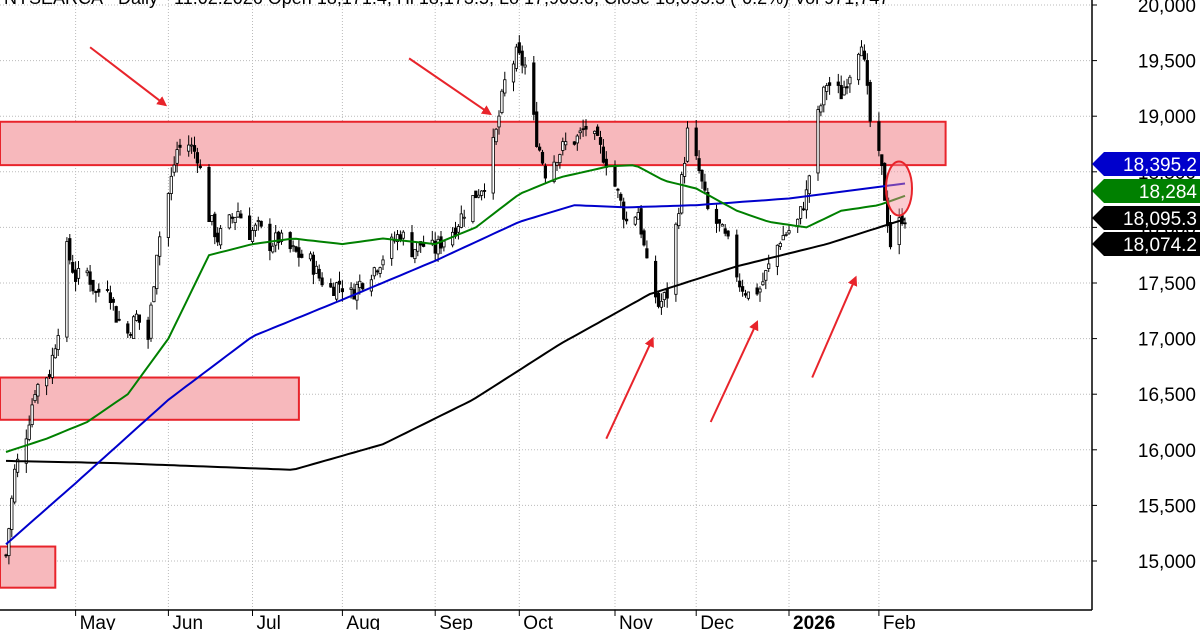 This screenshot has height=630, width=1200. Describe the element at coordinates (1167, 117) in the screenshot. I see `y-tick-label: 19,000` at that location.